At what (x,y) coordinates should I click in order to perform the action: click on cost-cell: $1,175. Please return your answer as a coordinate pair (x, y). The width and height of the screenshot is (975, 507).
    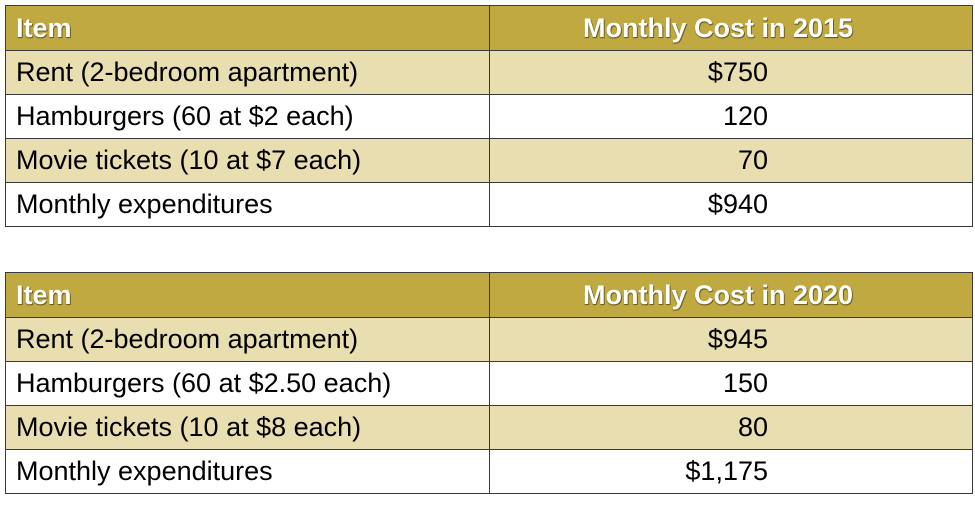
    Looking at the image, I should click on (731, 471).